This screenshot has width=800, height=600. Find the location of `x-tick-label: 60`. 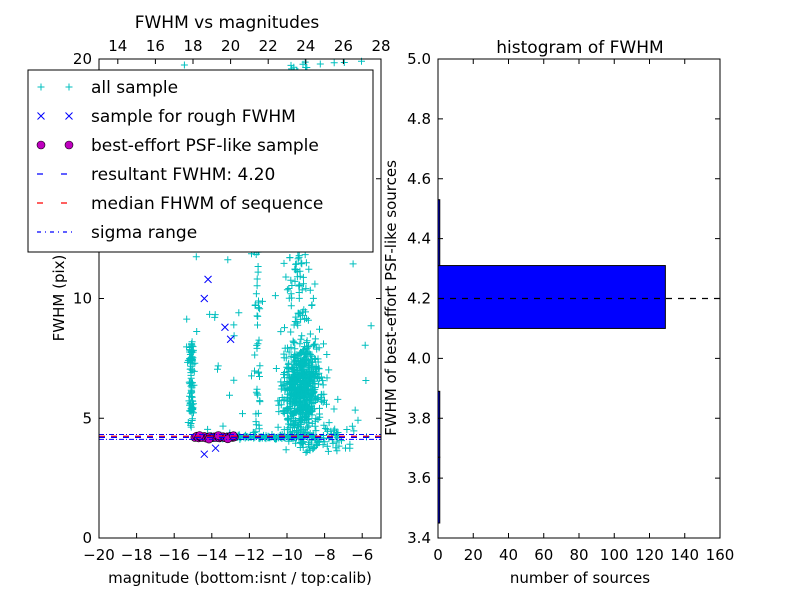

x-tick-label: 60 is located at coordinates (543, 555).